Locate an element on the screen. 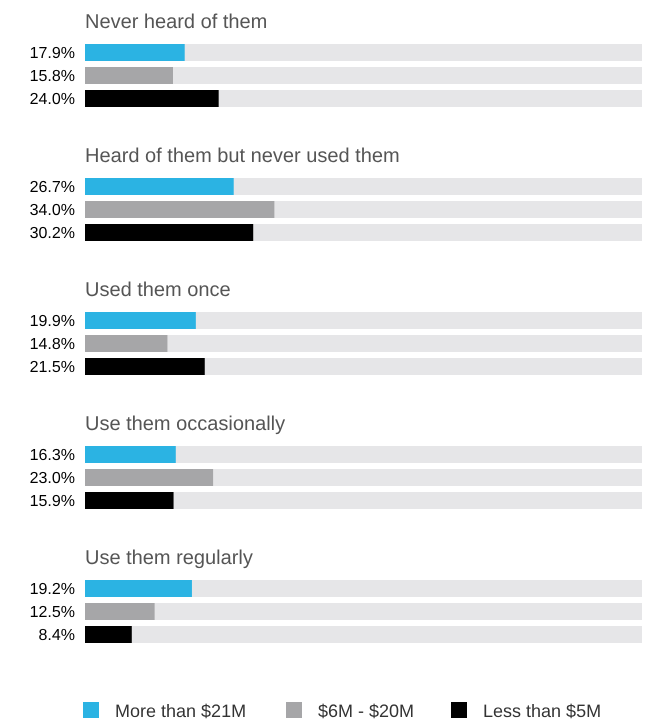  data-label: 19.9% is located at coordinates (52, 321).